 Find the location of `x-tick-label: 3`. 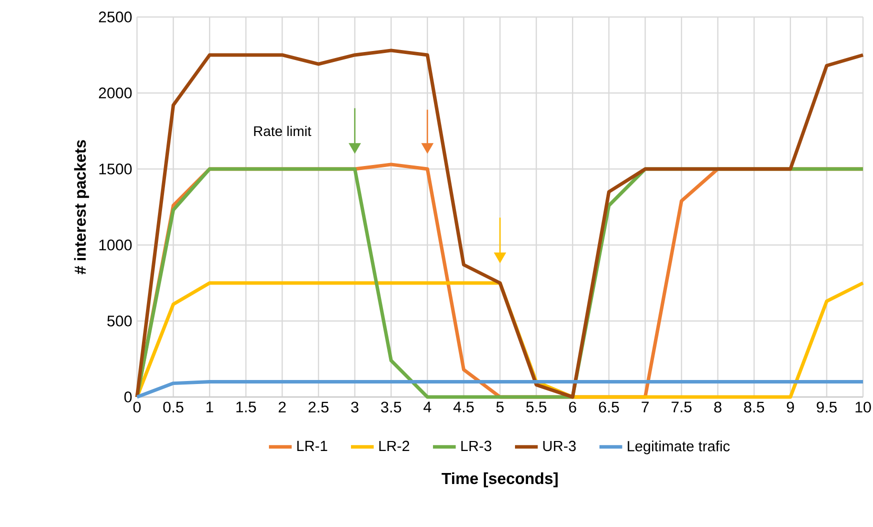

x-tick-label: 3 is located at coordinates (354, 407).